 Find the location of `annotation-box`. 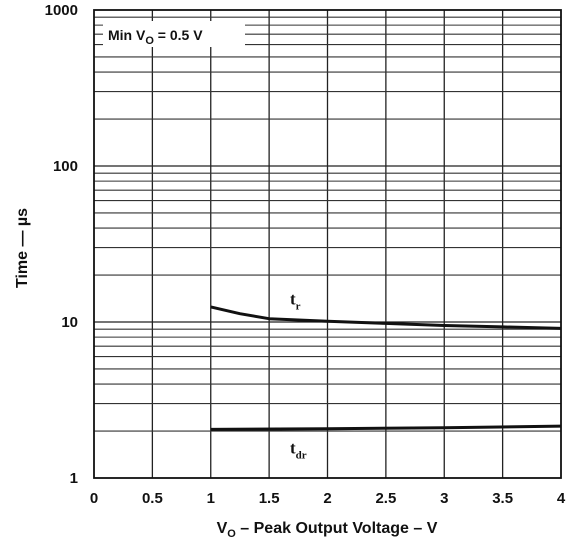

annotation-box is located at coordinates (174, 34).